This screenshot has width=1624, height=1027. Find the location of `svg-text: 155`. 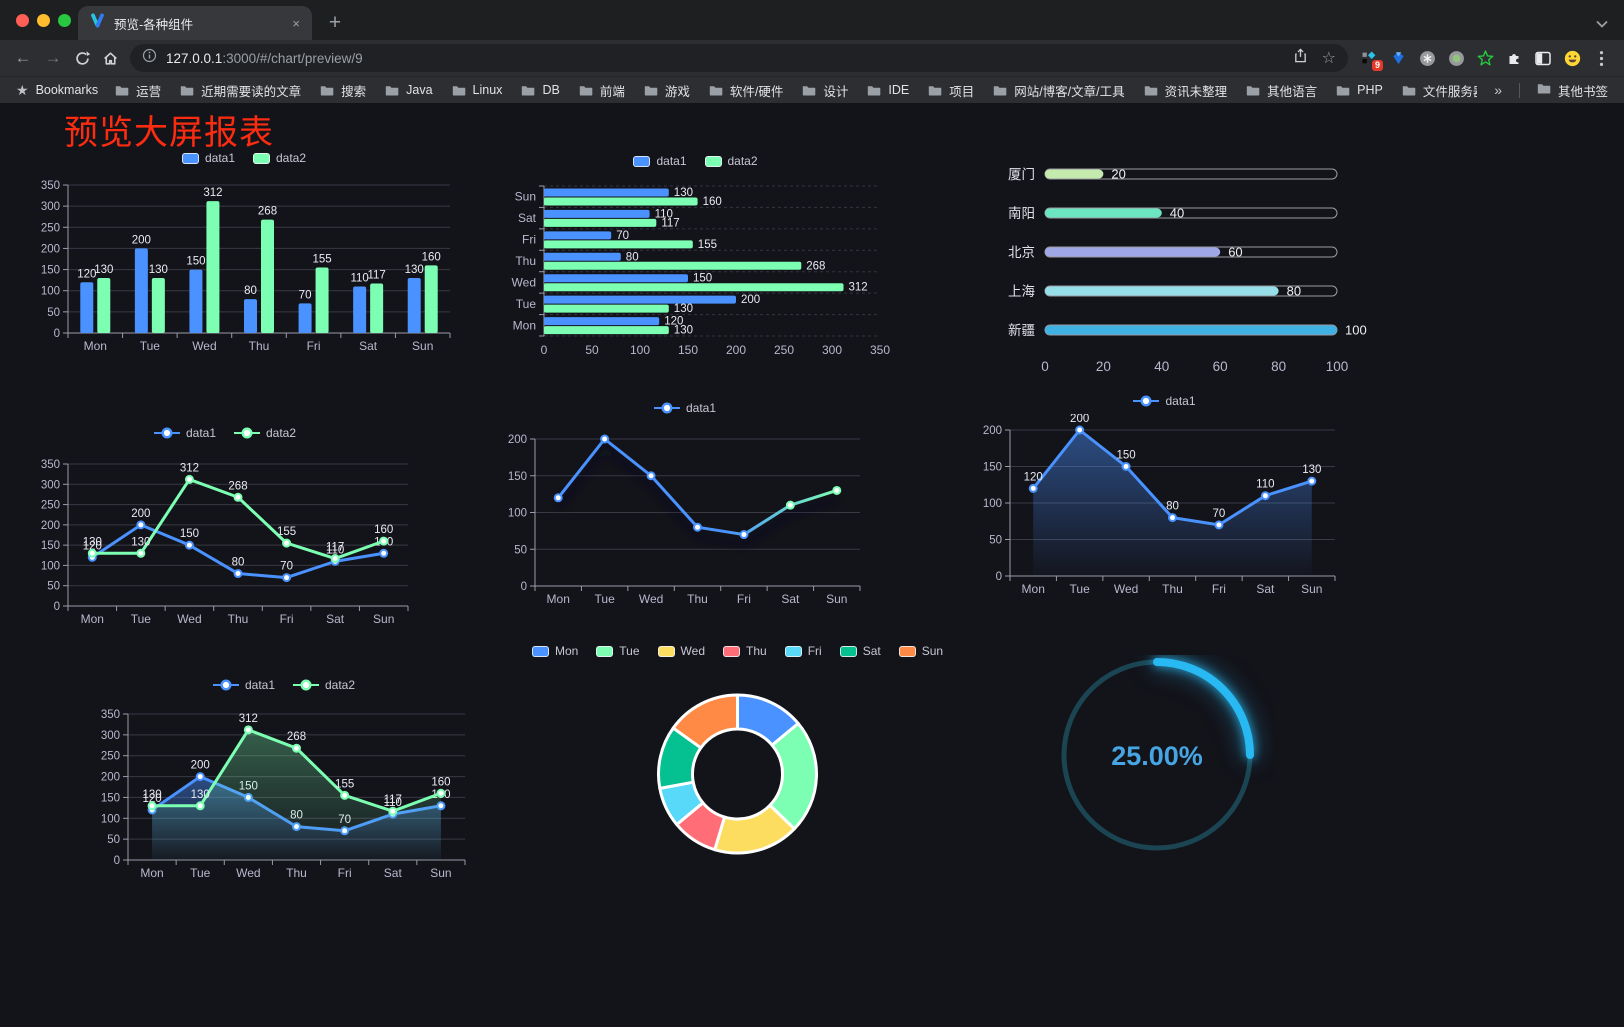

svg-text: 155 is located at coordinates (707, 245).